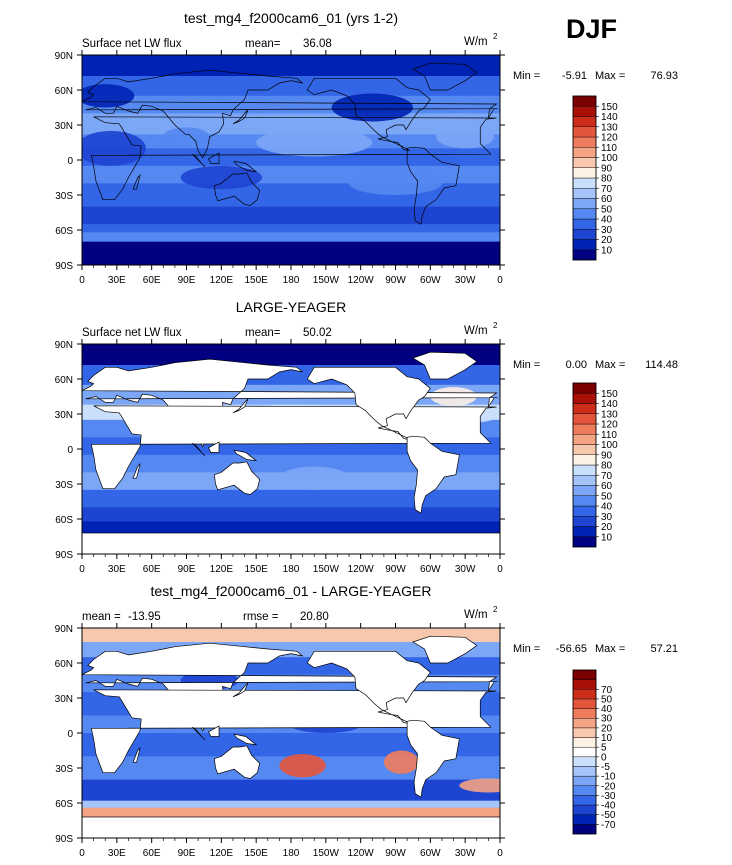  What do you see at coordinates (291, 827) in the screenshot?
I see `antarctica` at bounding box center [291, 827].